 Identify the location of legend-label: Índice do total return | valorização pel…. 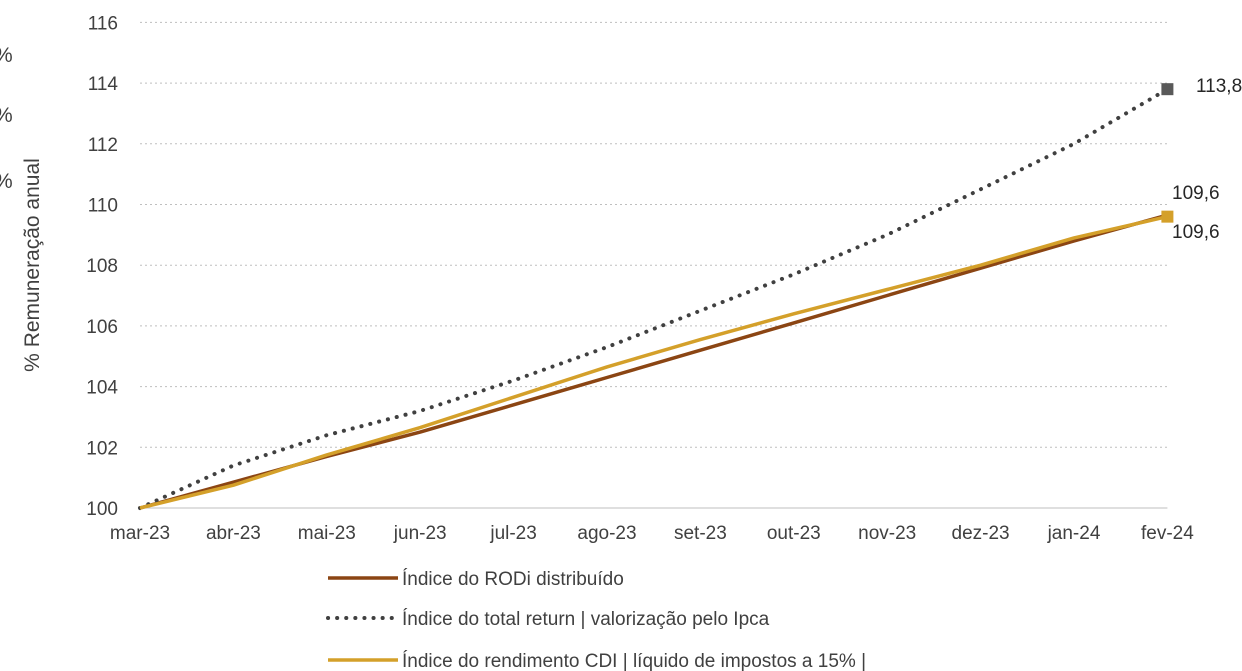
(586, 619).